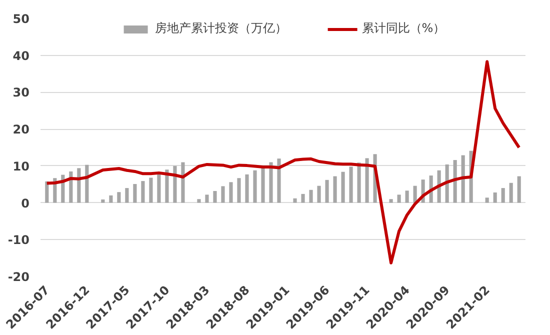  I want to click on legend-label: 累计同比（%）, so click(404, 28).